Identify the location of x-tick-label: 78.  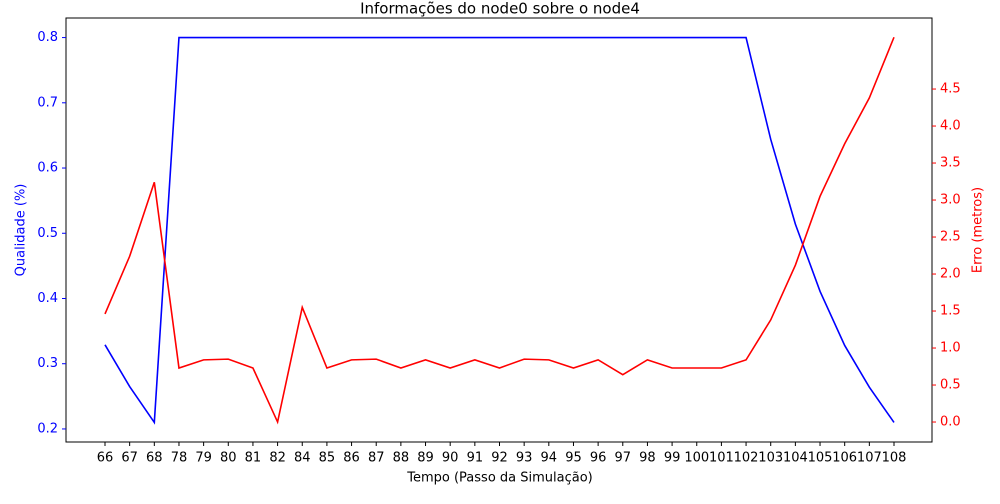
(179, 458).